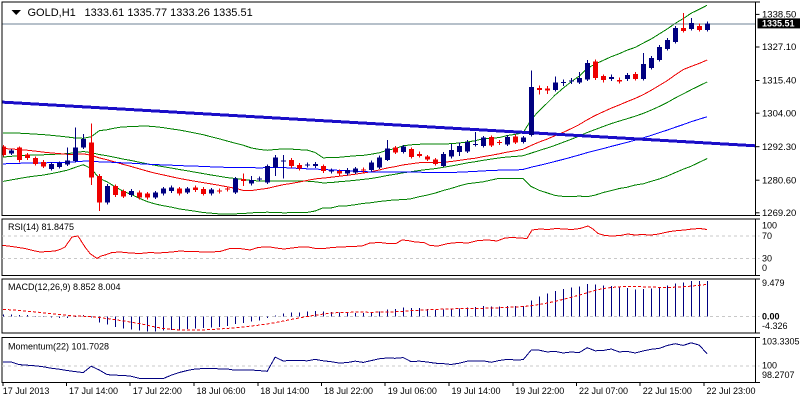 The image size is (800, 400). Describe the element at coordinates (667, 391) in the screenshot. I see `svg-text: 22 Jul 15:00` at that location.